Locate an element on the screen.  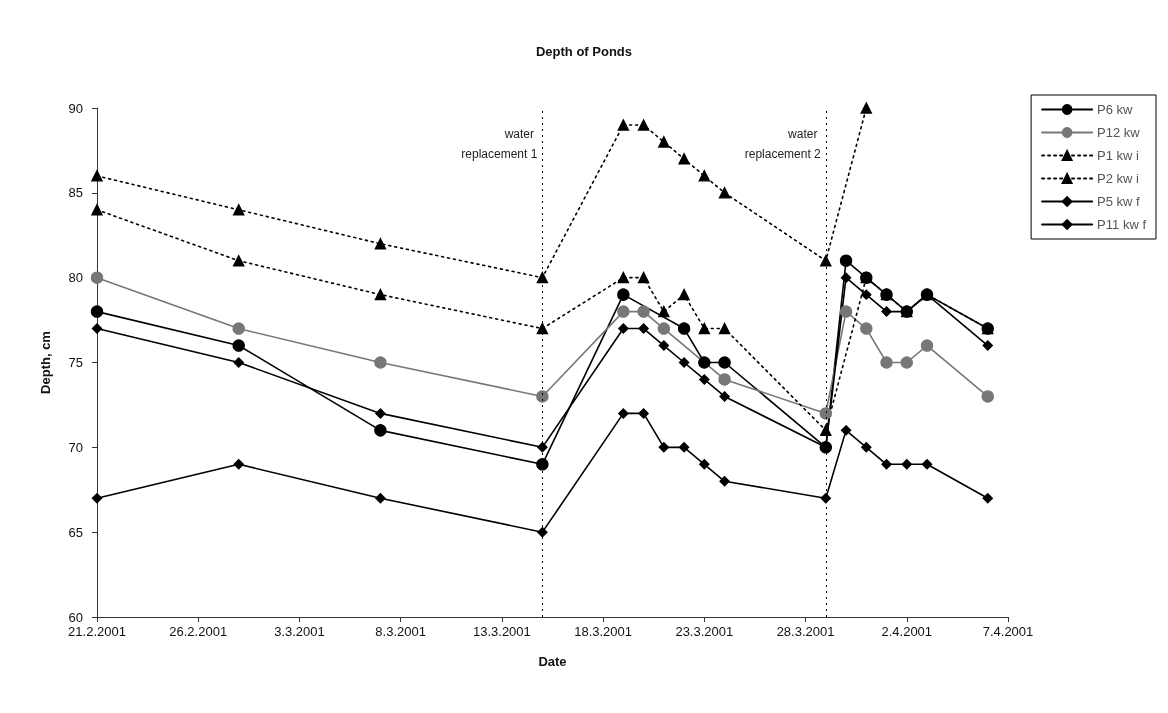
chart-title: Depth of Ponds is located at coordinates (584, 51).